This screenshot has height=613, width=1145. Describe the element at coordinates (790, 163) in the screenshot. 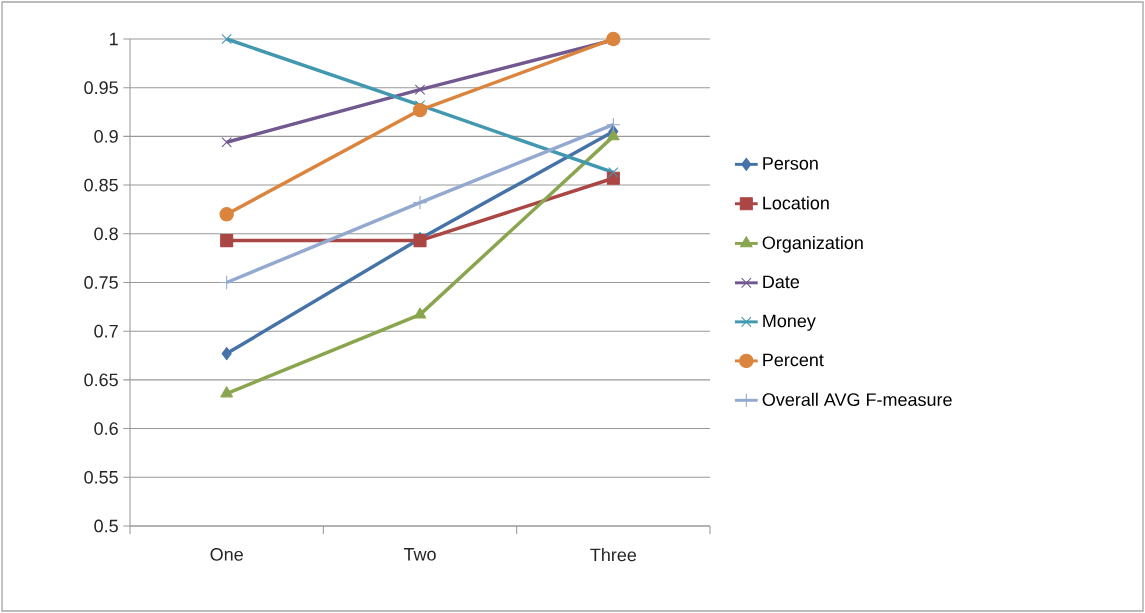

I see `legend-label: Person` at that location.